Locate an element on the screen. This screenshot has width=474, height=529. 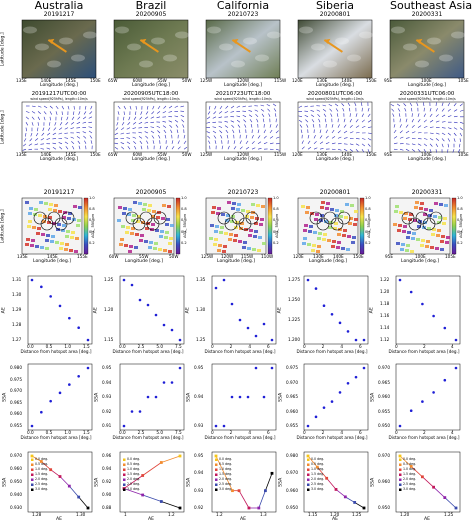
ae-tick: 1.20 is located at coordinates (385, 291).